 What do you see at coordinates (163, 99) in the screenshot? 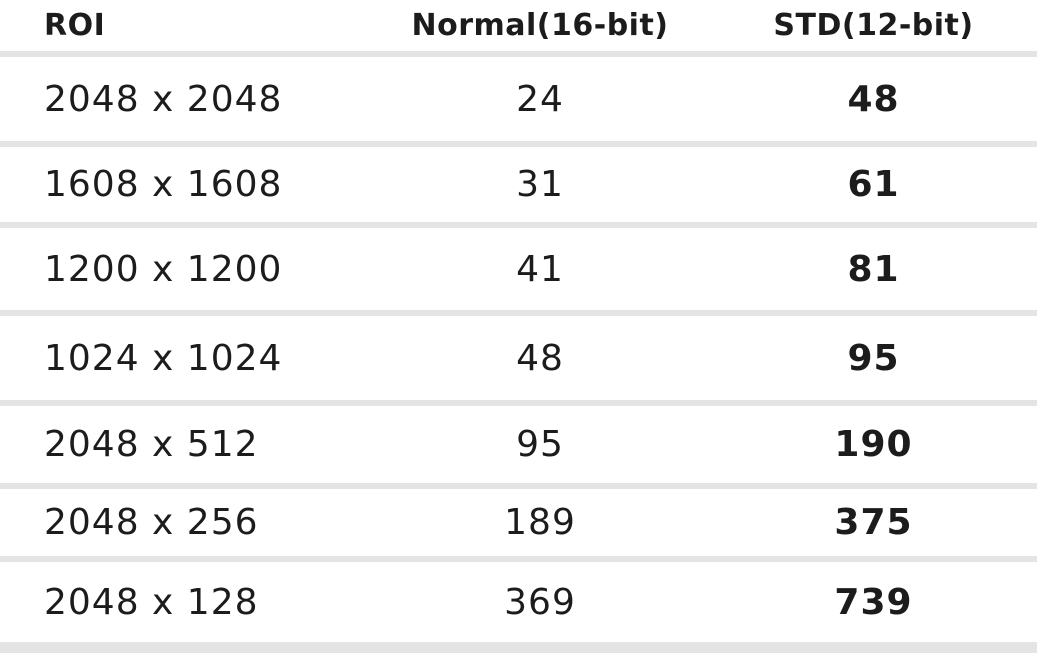
I see `cell-roi: 2048 x 2048` at bounding box center [163, 99].